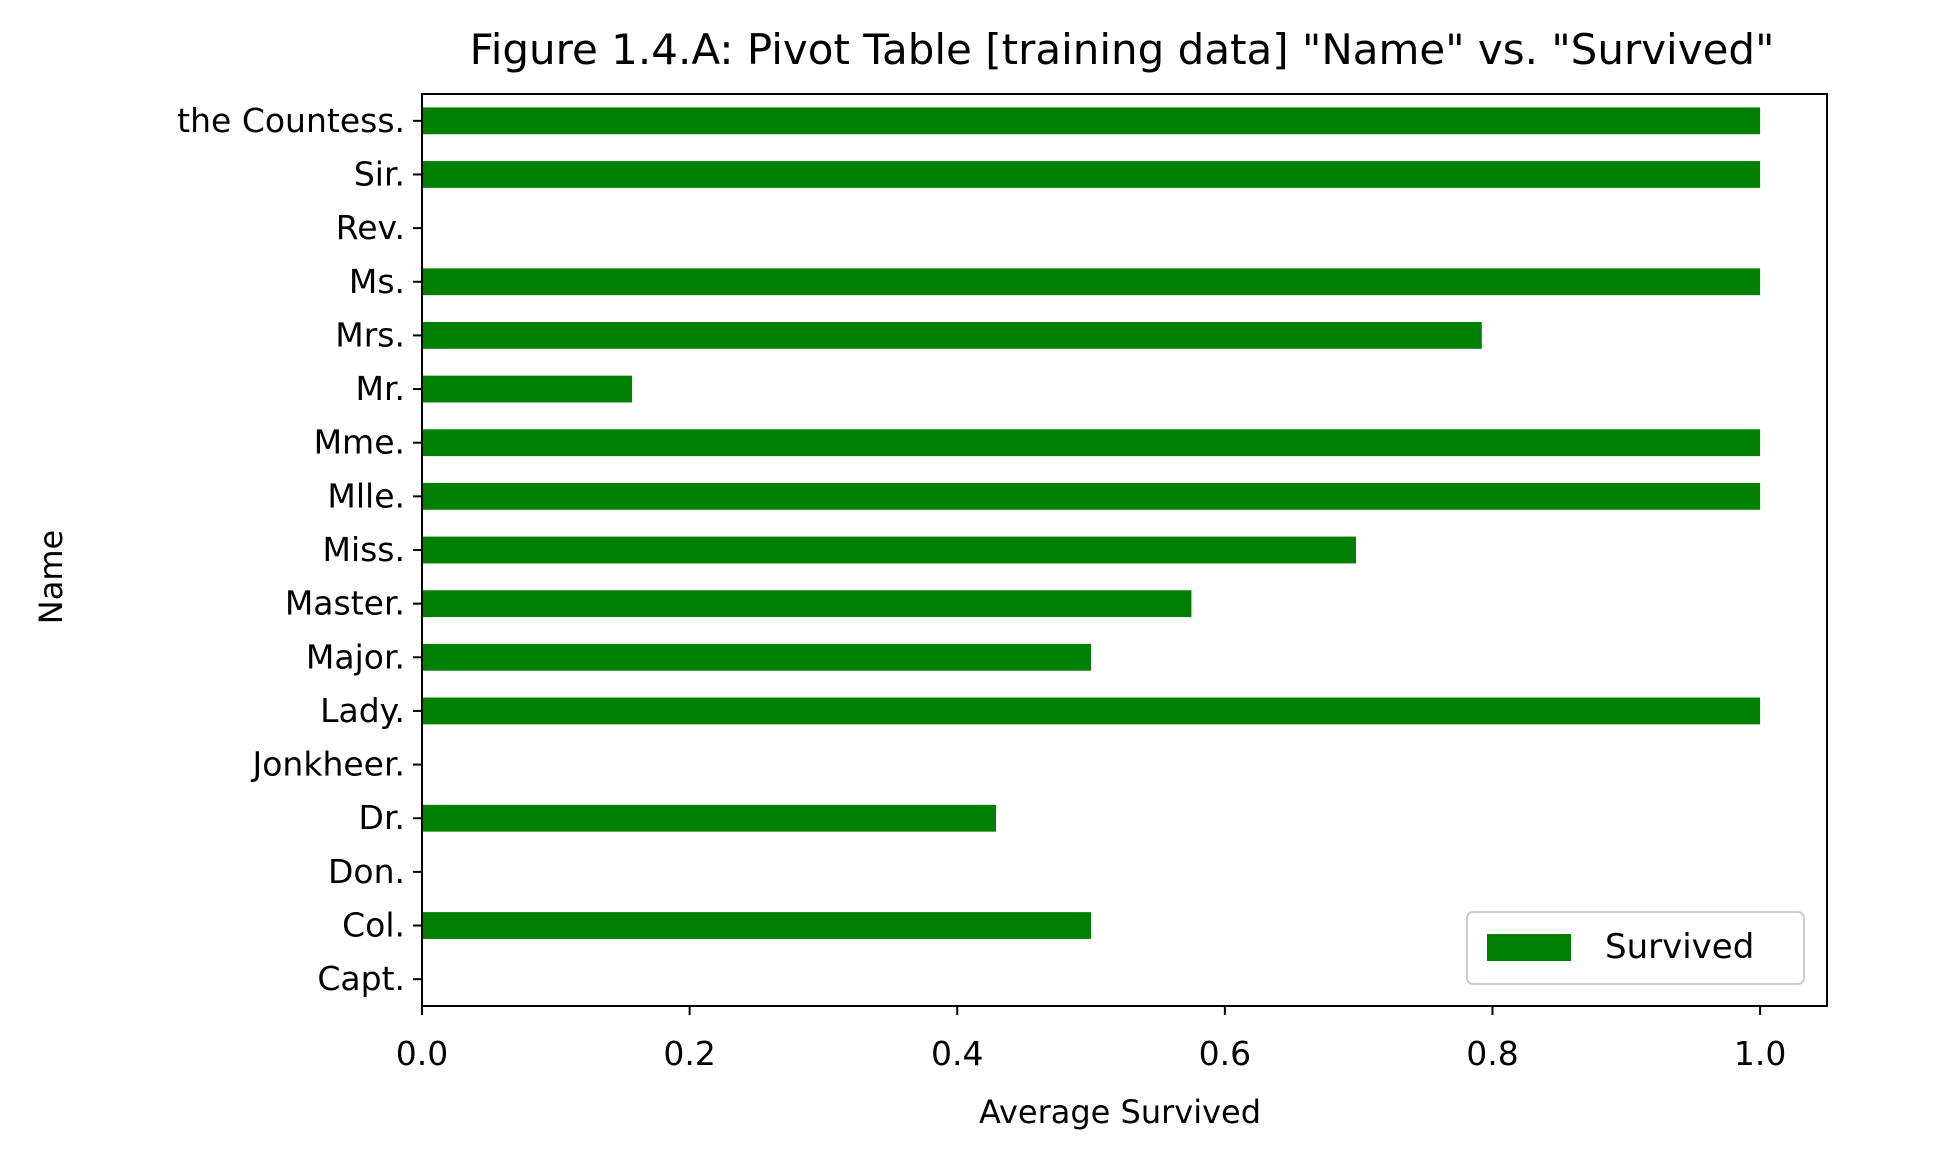 The image size is (1936, 1154). Describe the element at coordinates (957, 1053) in the screenshot. I see `x-tick-label: 0.4` at that location.